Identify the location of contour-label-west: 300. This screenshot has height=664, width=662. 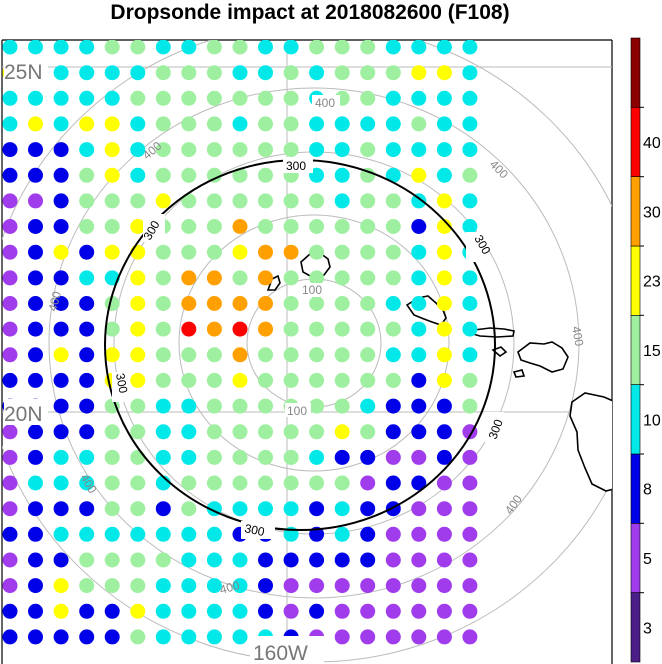
(121, 383).